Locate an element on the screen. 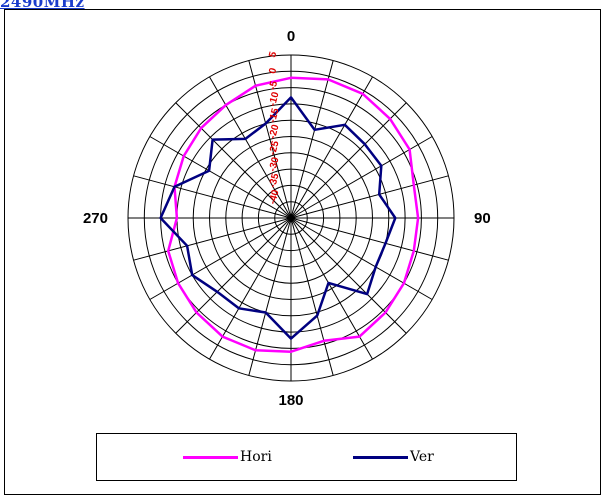 This screenshot has height=497, width=603. angle-label-180: 180 is located at coordinates (290, 400).